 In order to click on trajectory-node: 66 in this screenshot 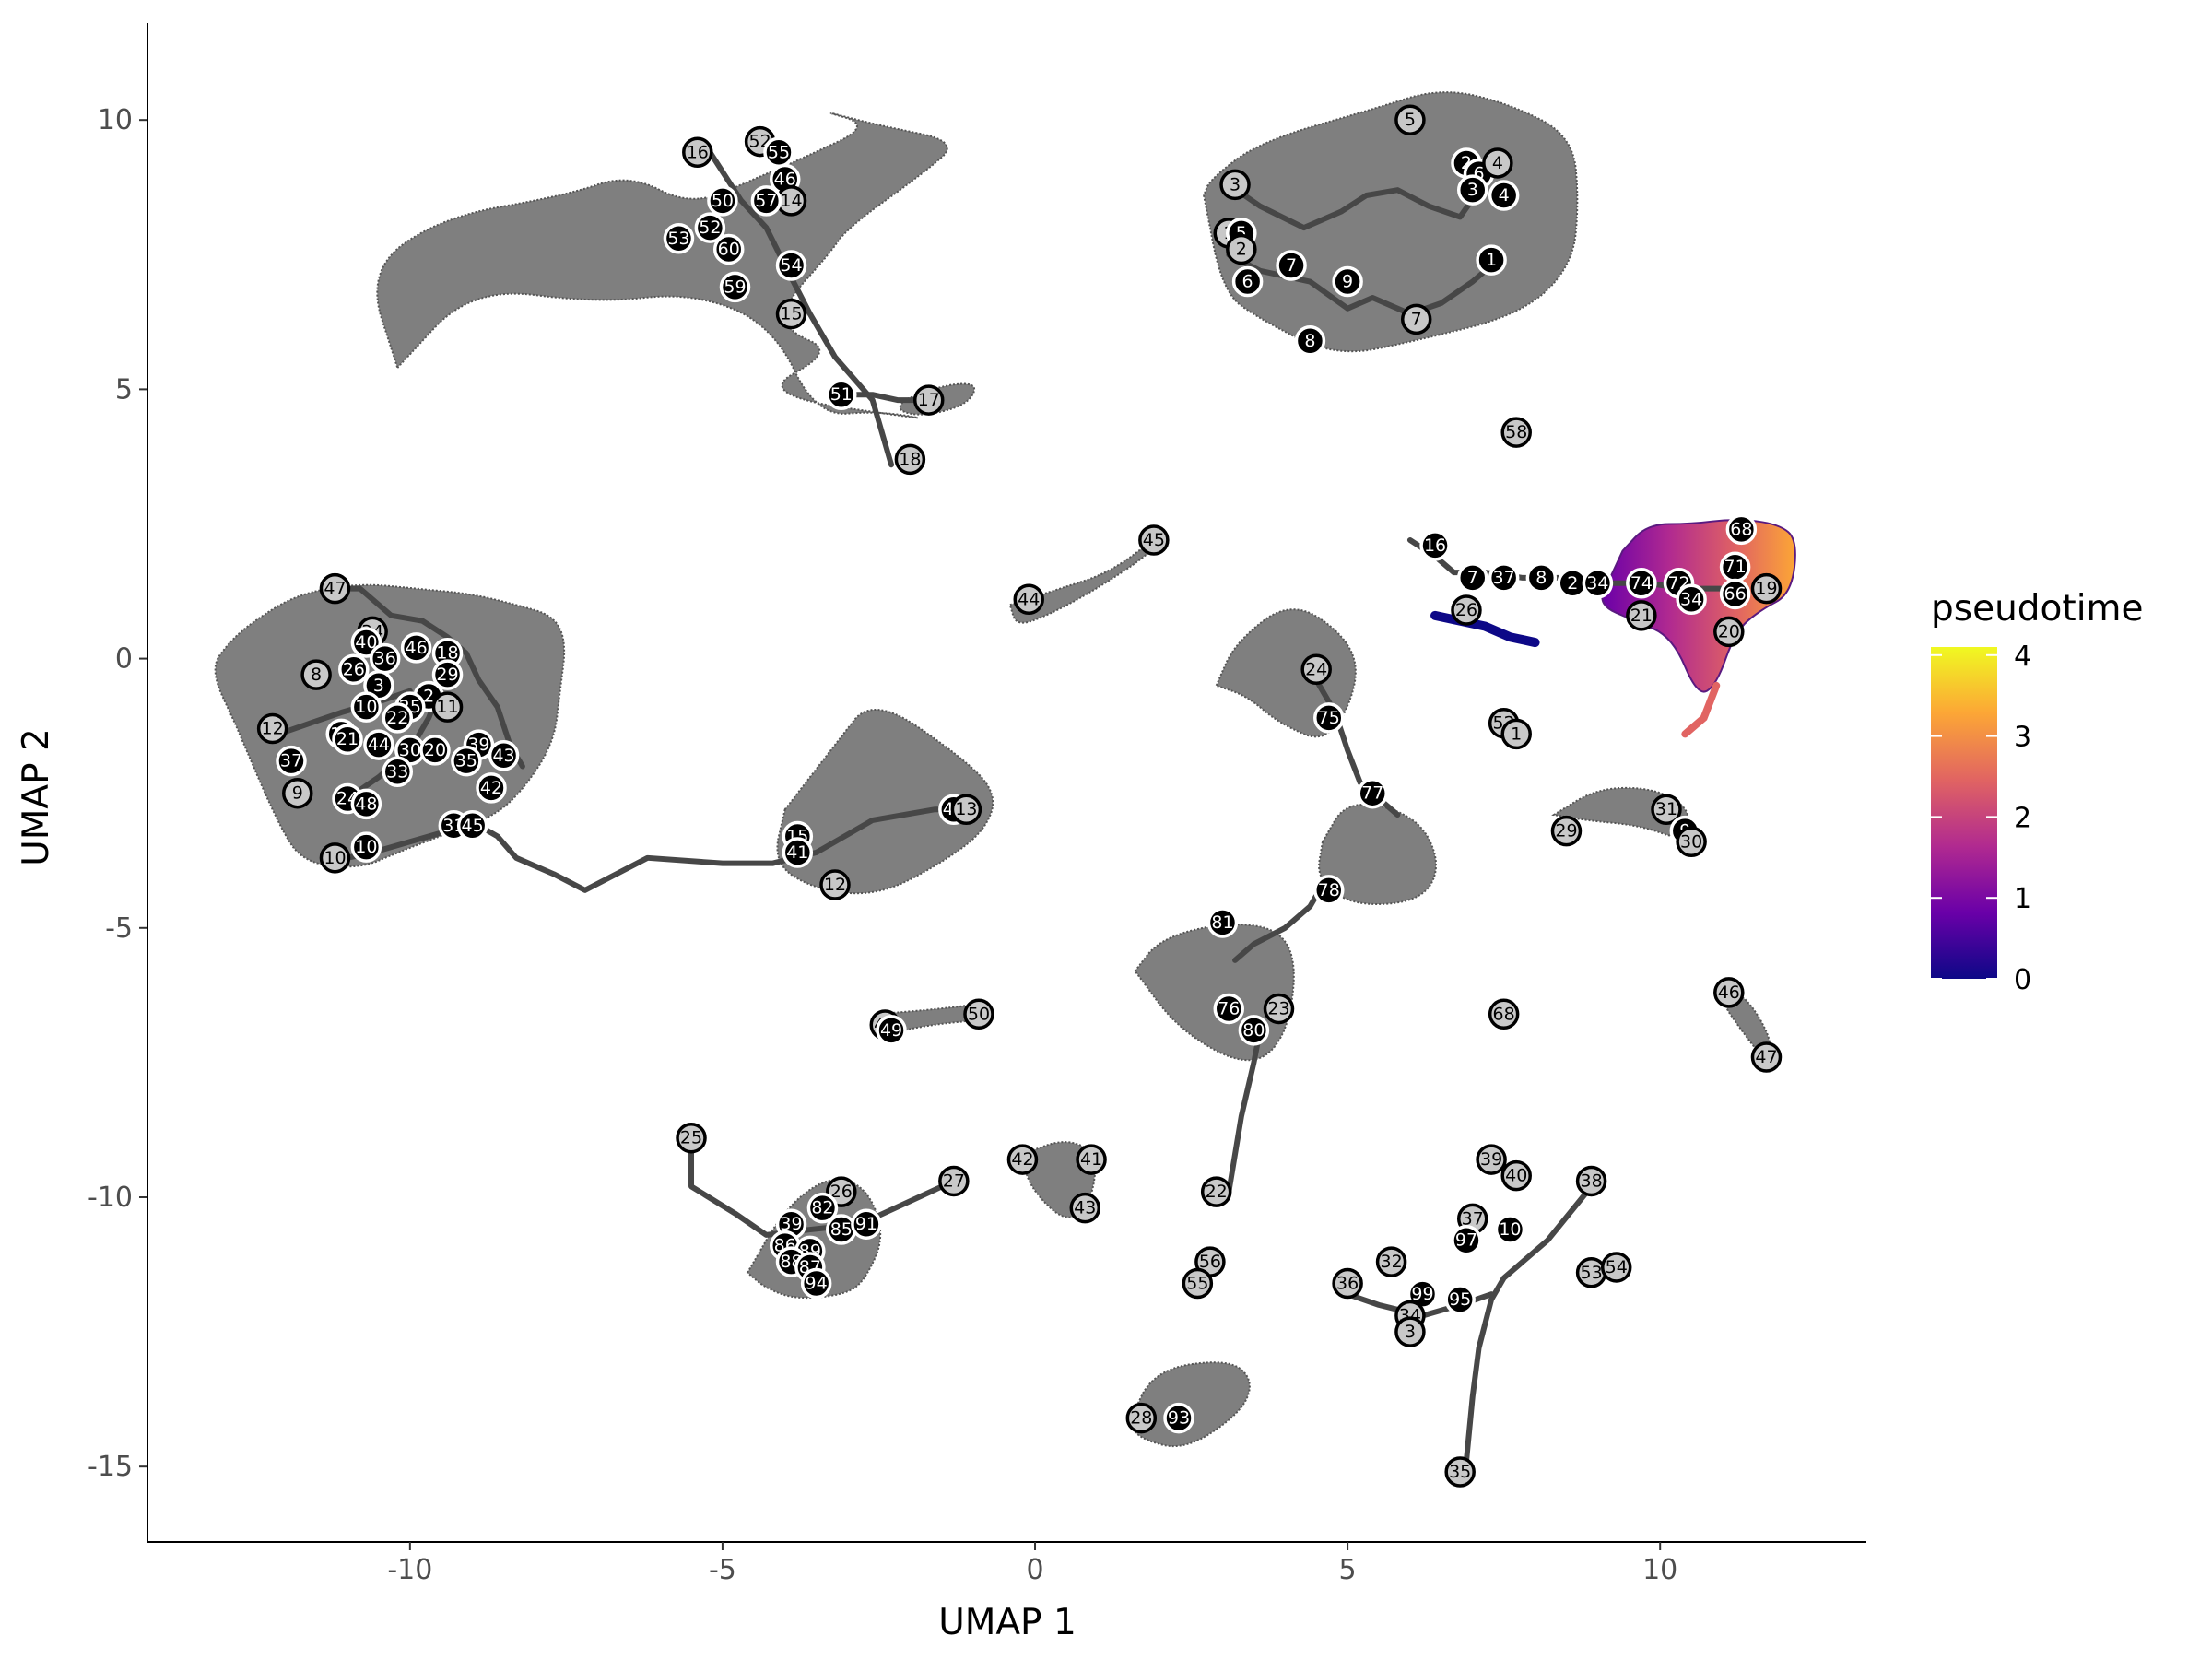, I will do `click(1735, 594)`.